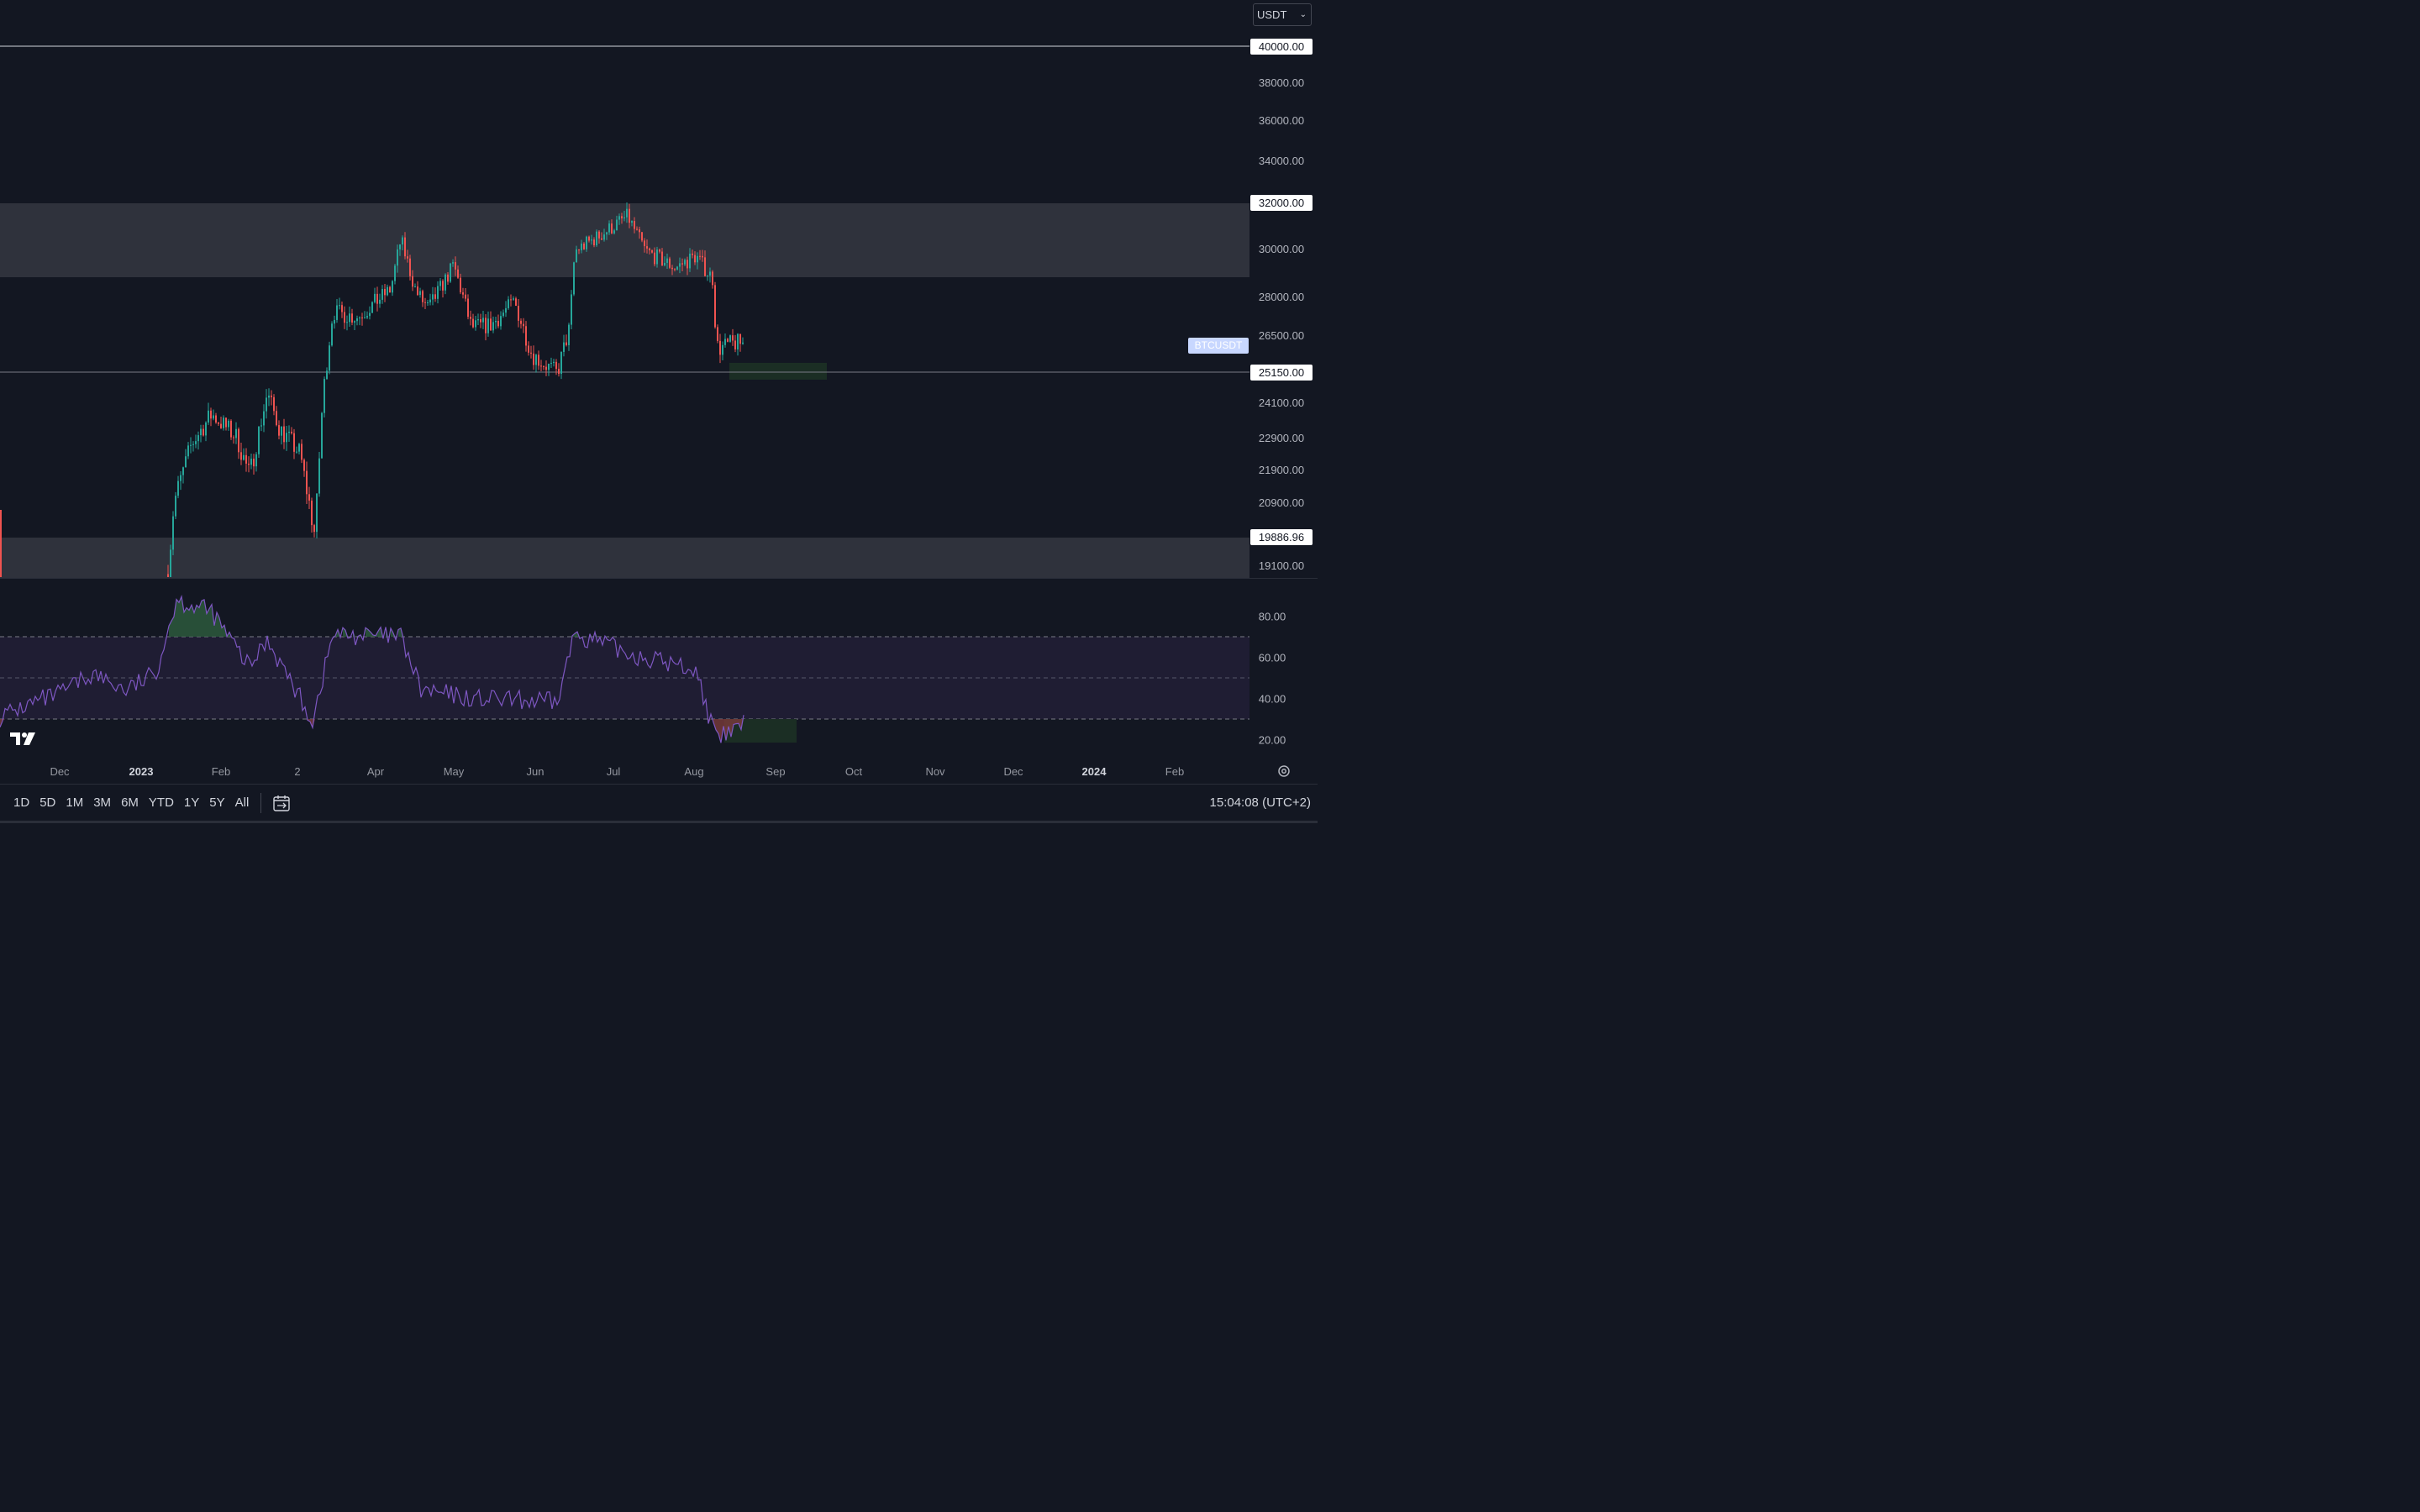 The width and height of the screenshot is (2420, 1512). Describe the element at coordinates (1284, 771) in the screenshot. I see `gear-icon` at that location.